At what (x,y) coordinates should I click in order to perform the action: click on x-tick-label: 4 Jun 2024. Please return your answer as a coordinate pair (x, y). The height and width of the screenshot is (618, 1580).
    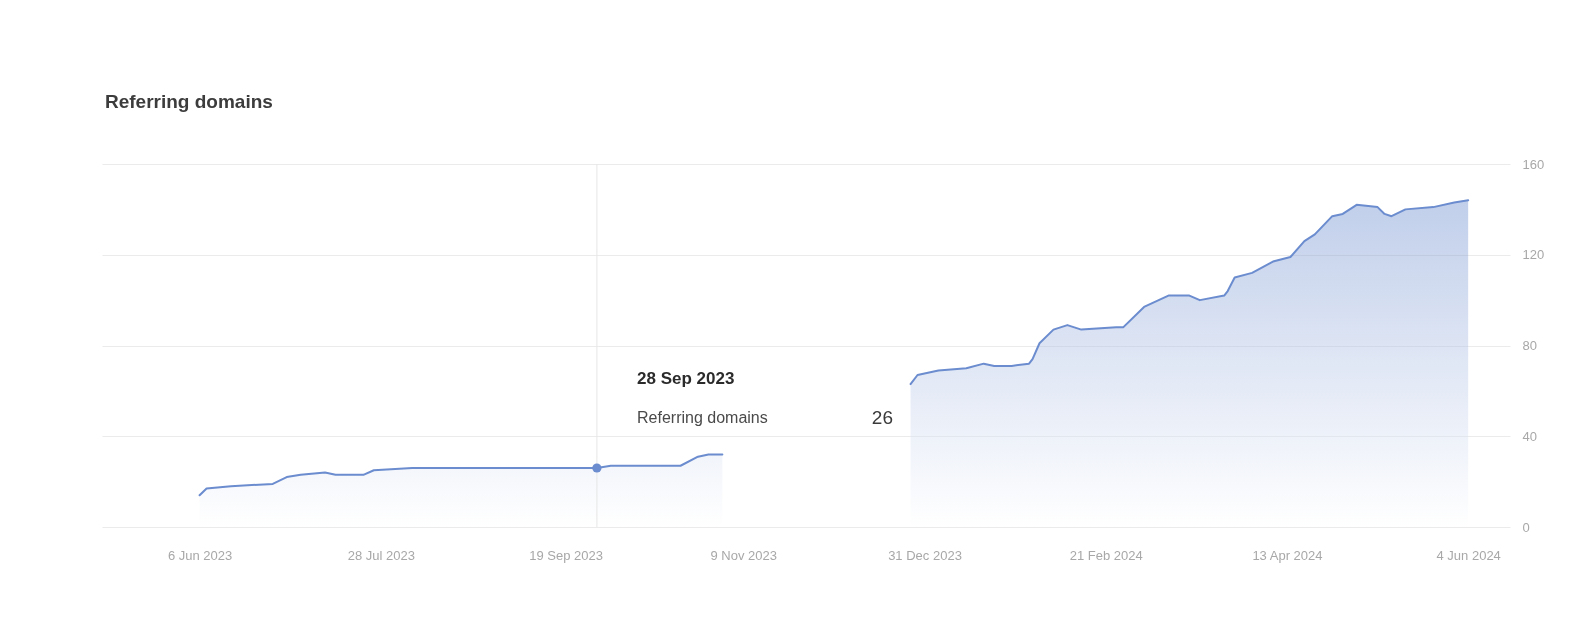
    Looking at the image, I should click on (1468, 555).